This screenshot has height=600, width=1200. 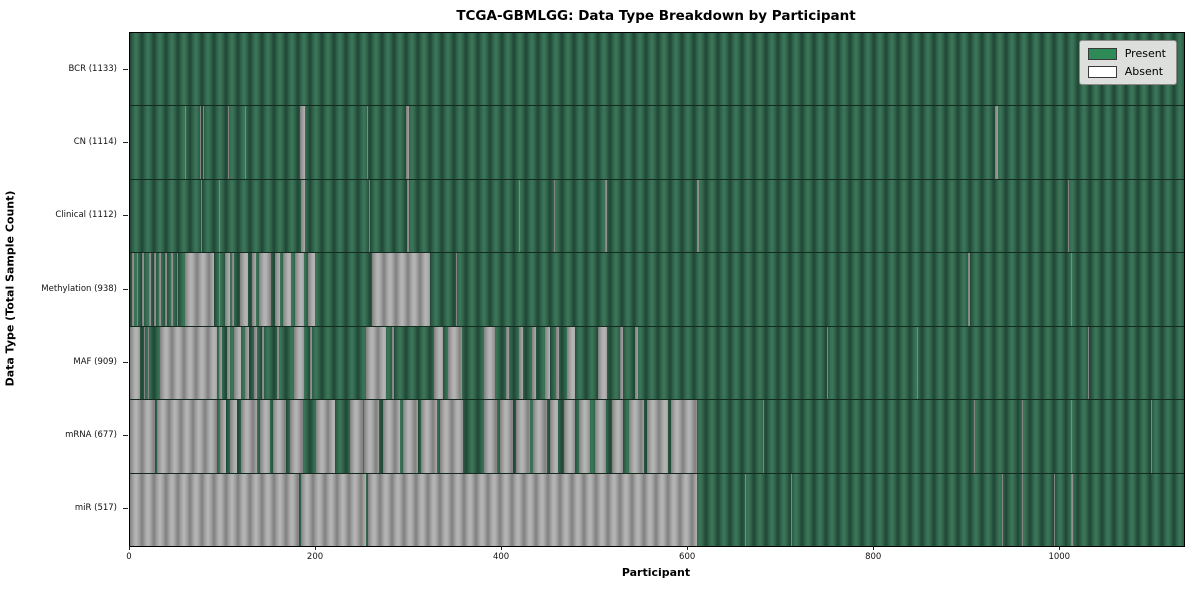 What do you see at coordinates (657, 363) in the screenshot?
I see `row-MAF` at bounding box center [657, 363].